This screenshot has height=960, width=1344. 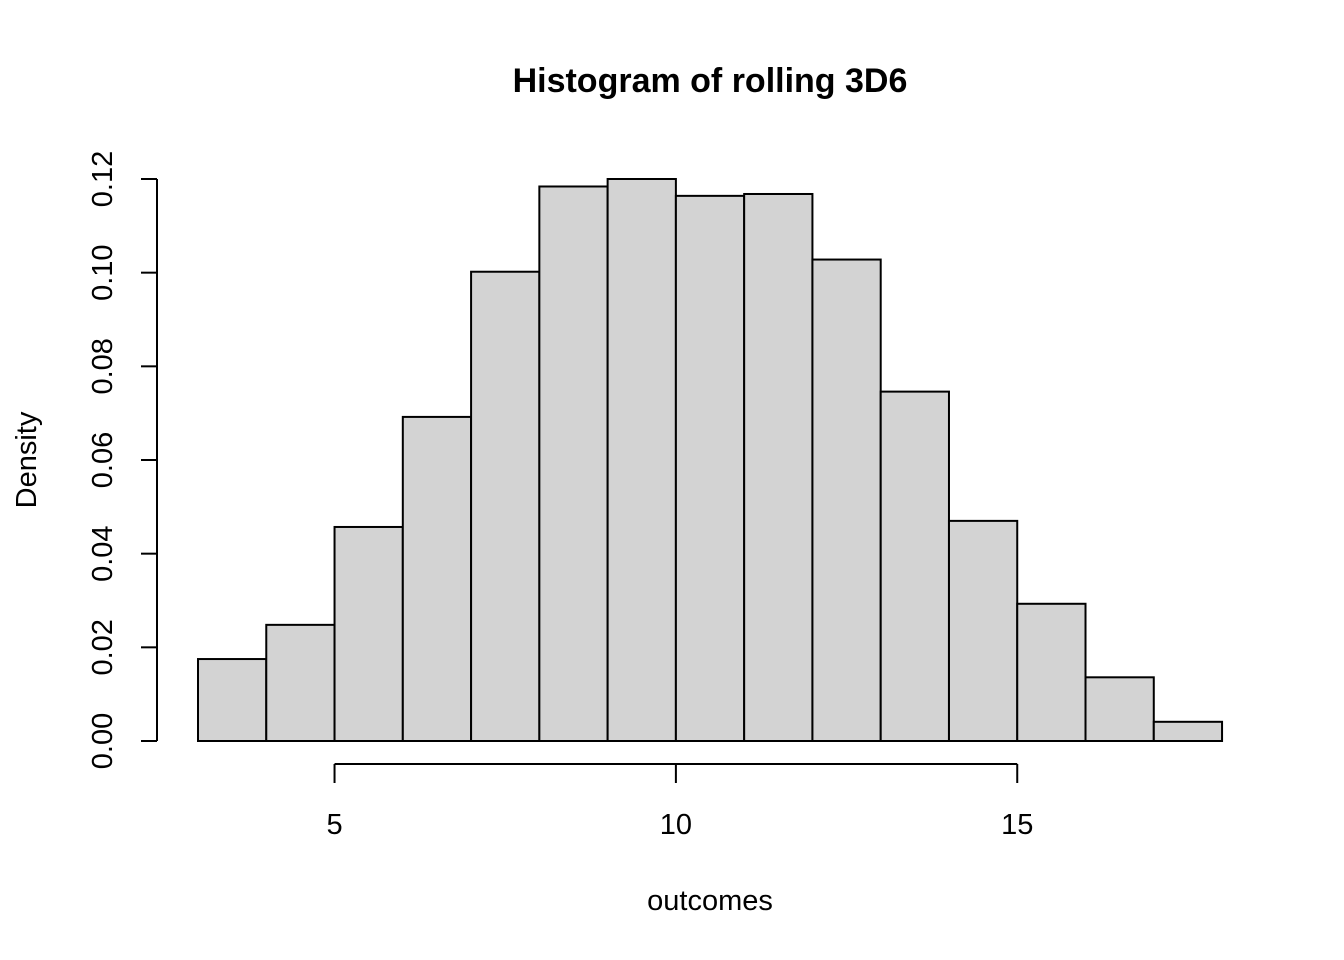 I want to click on chart-title: Histogram of rolling 3D6, so click(x=710, y=81).